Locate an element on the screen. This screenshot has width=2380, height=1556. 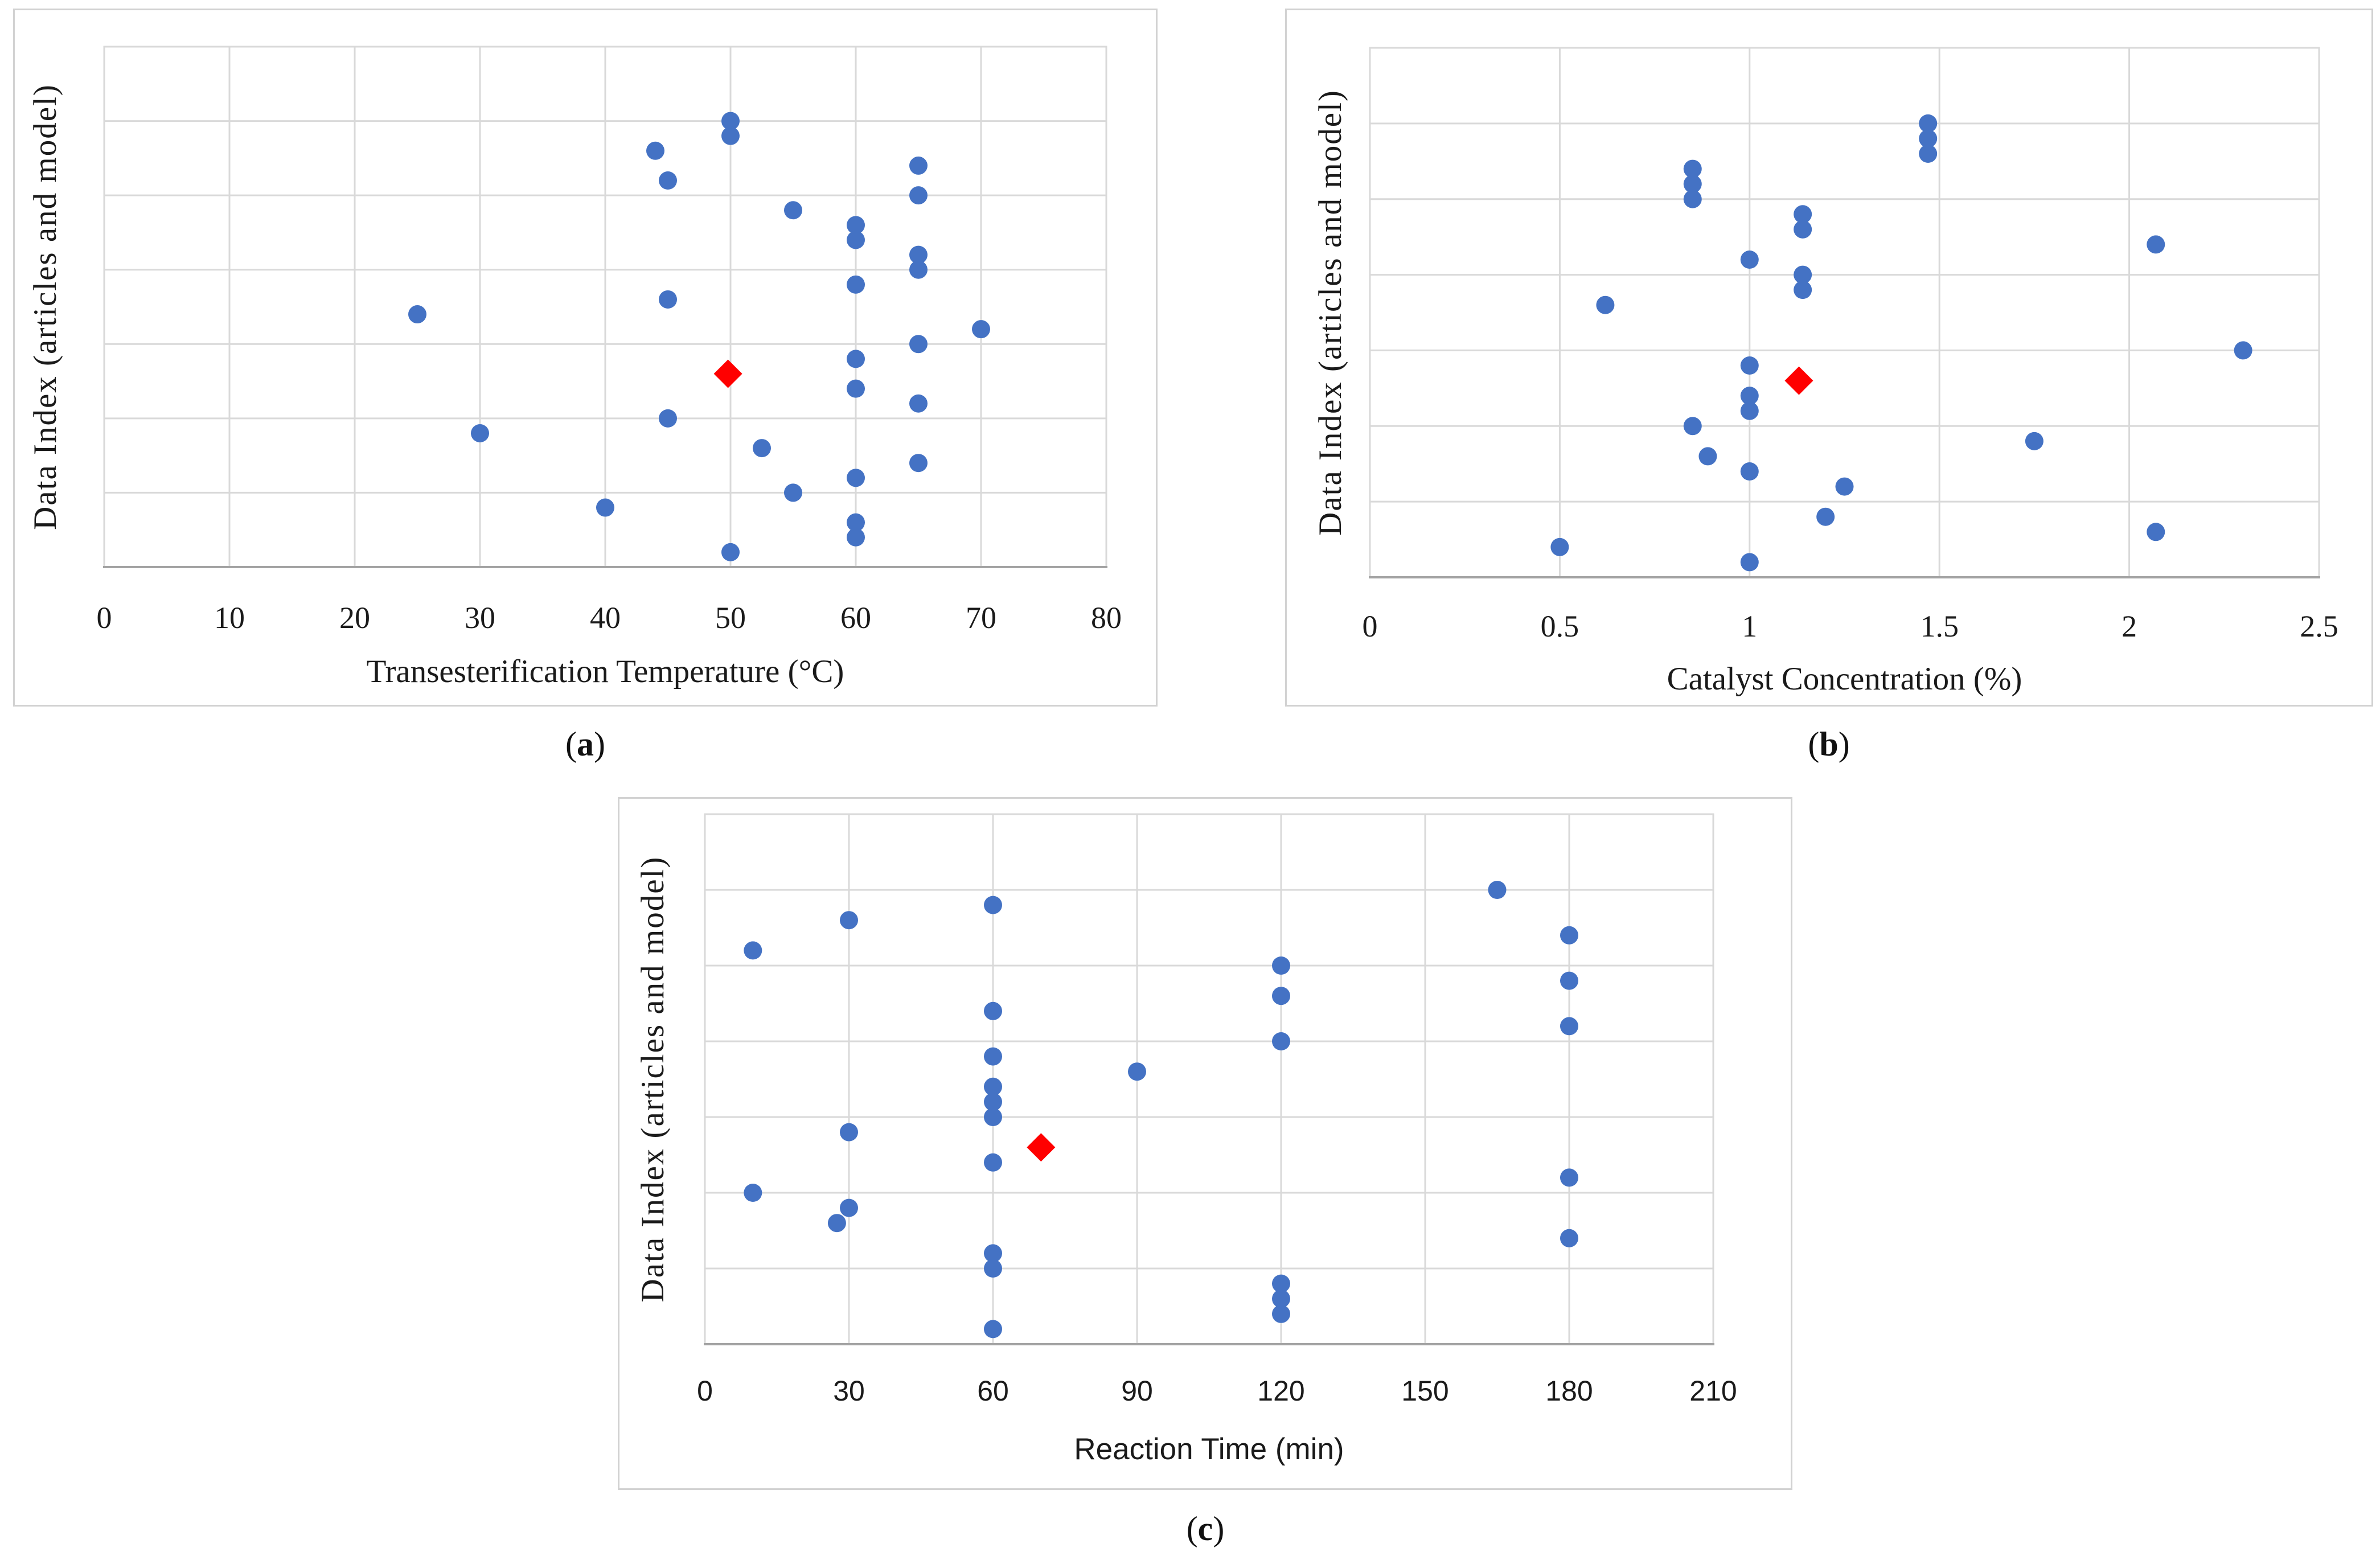
chart-b-plot-area is located at coordinates (1844, 312).